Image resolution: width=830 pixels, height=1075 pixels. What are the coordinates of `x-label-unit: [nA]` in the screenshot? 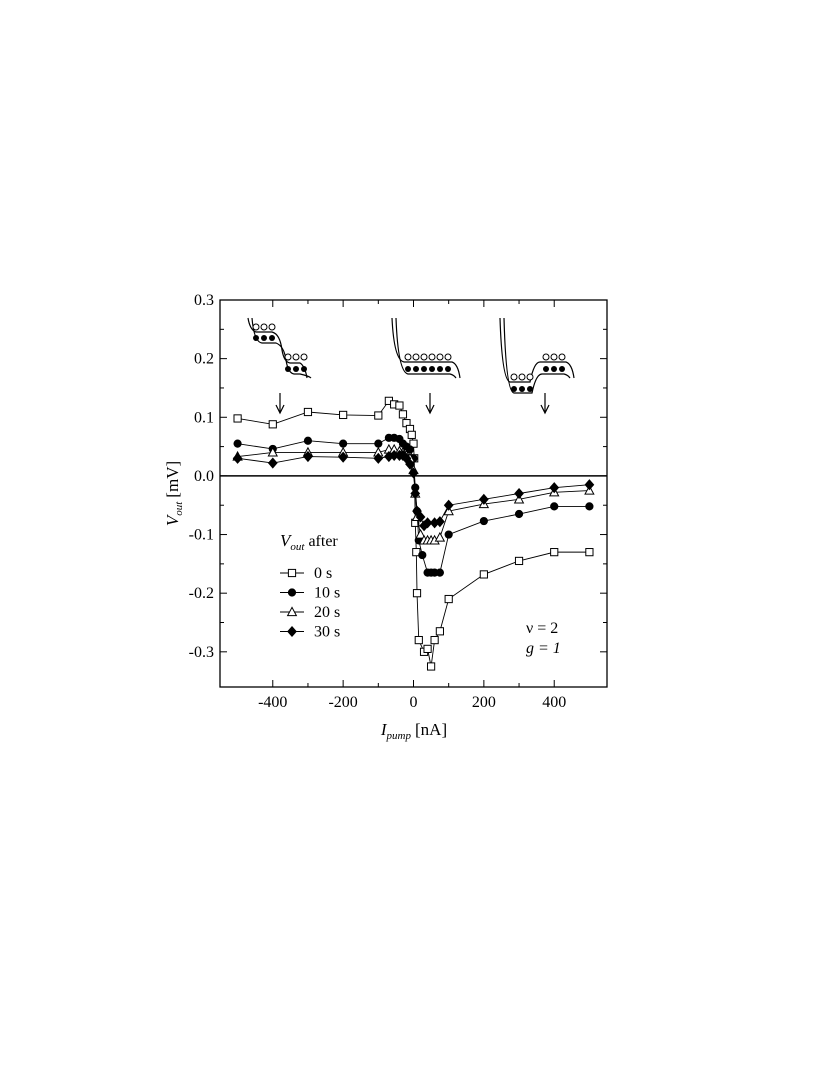 It's located at (431, 729).